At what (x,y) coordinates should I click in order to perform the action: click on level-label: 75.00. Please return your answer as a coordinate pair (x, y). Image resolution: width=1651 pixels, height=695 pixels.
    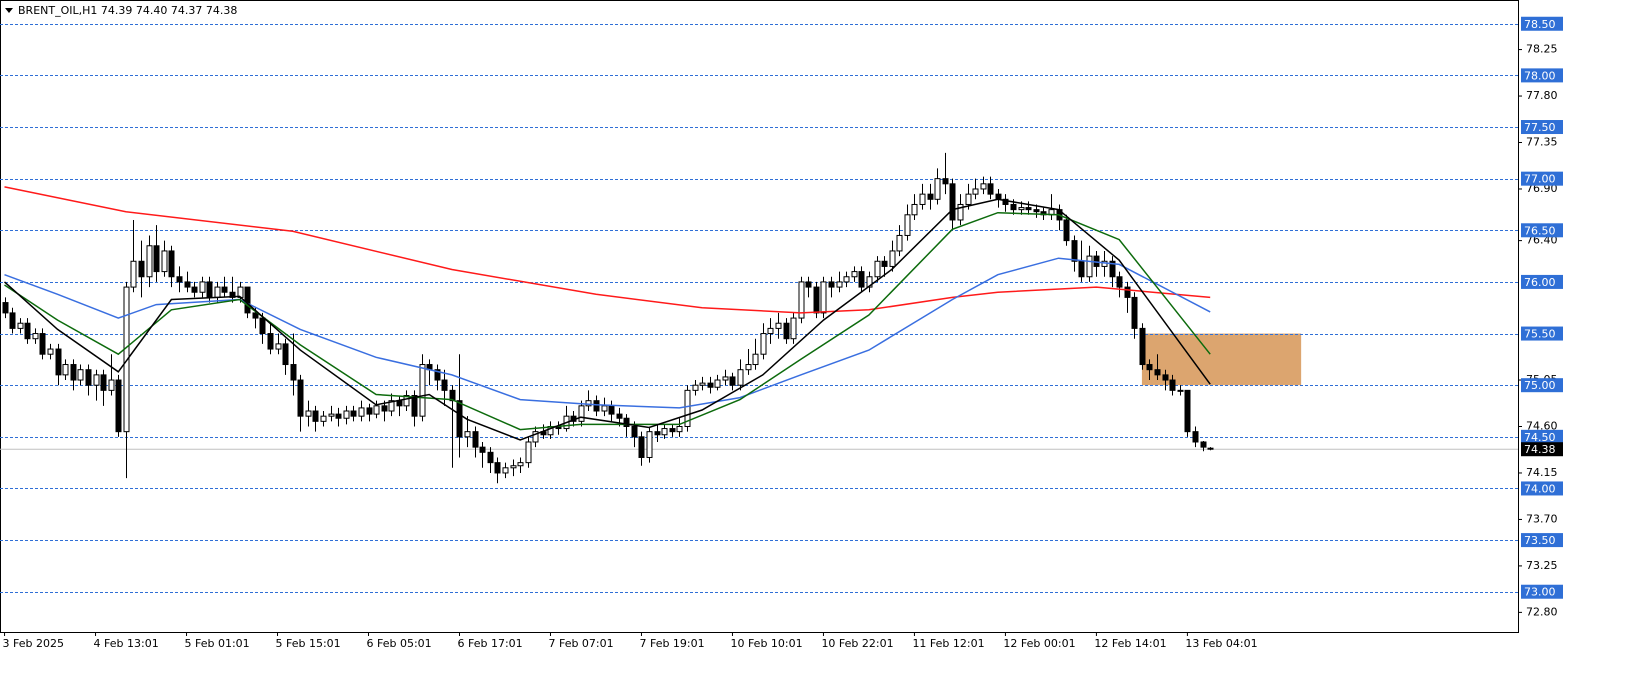
    Looking at the image, I should click on (1540, 385).